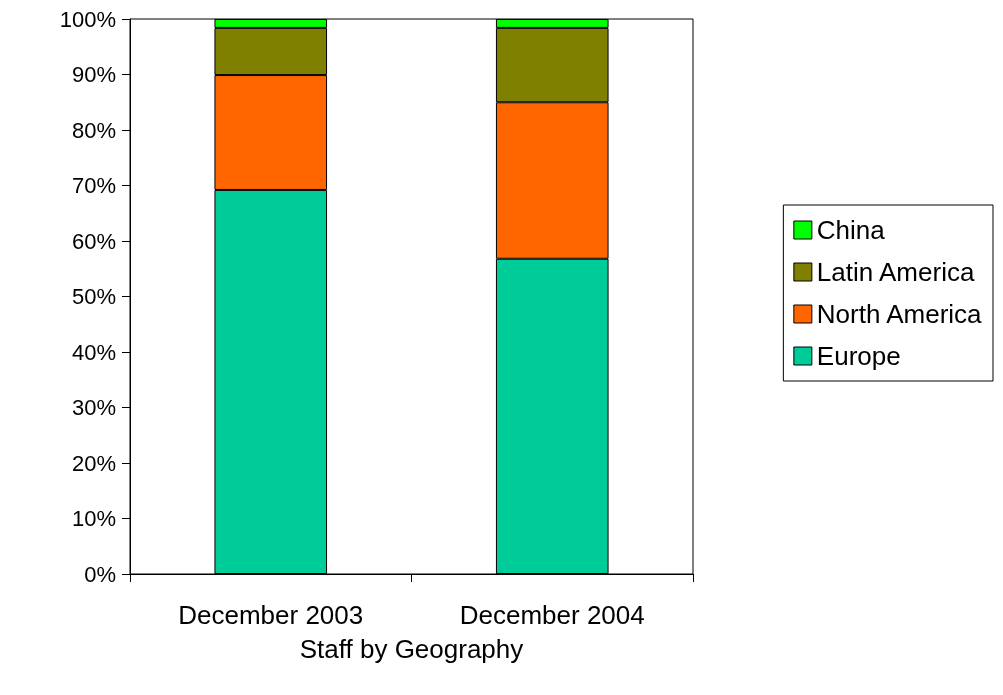 The width and height of the screenshot is (1003, 695). Describe the element at coordinates (851, 230) in the screenshot. I see `legend-label: China` at that location.